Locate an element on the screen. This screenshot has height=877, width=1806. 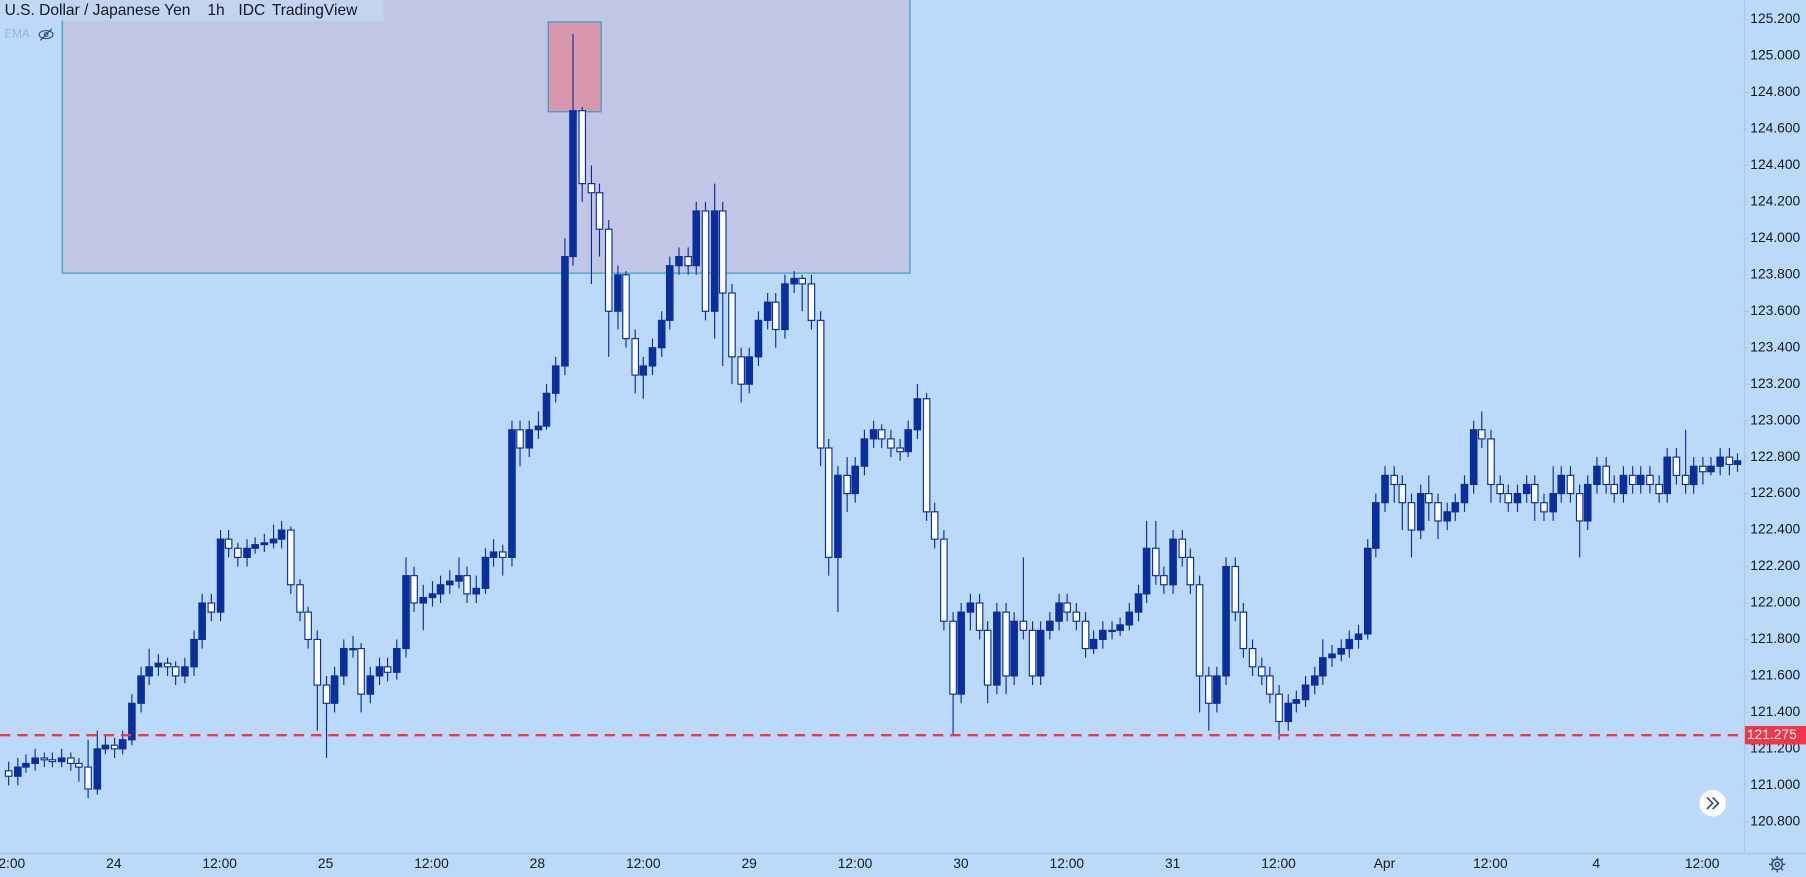
y-tick-label: 121.400 is located at coordinates (1775, 711).